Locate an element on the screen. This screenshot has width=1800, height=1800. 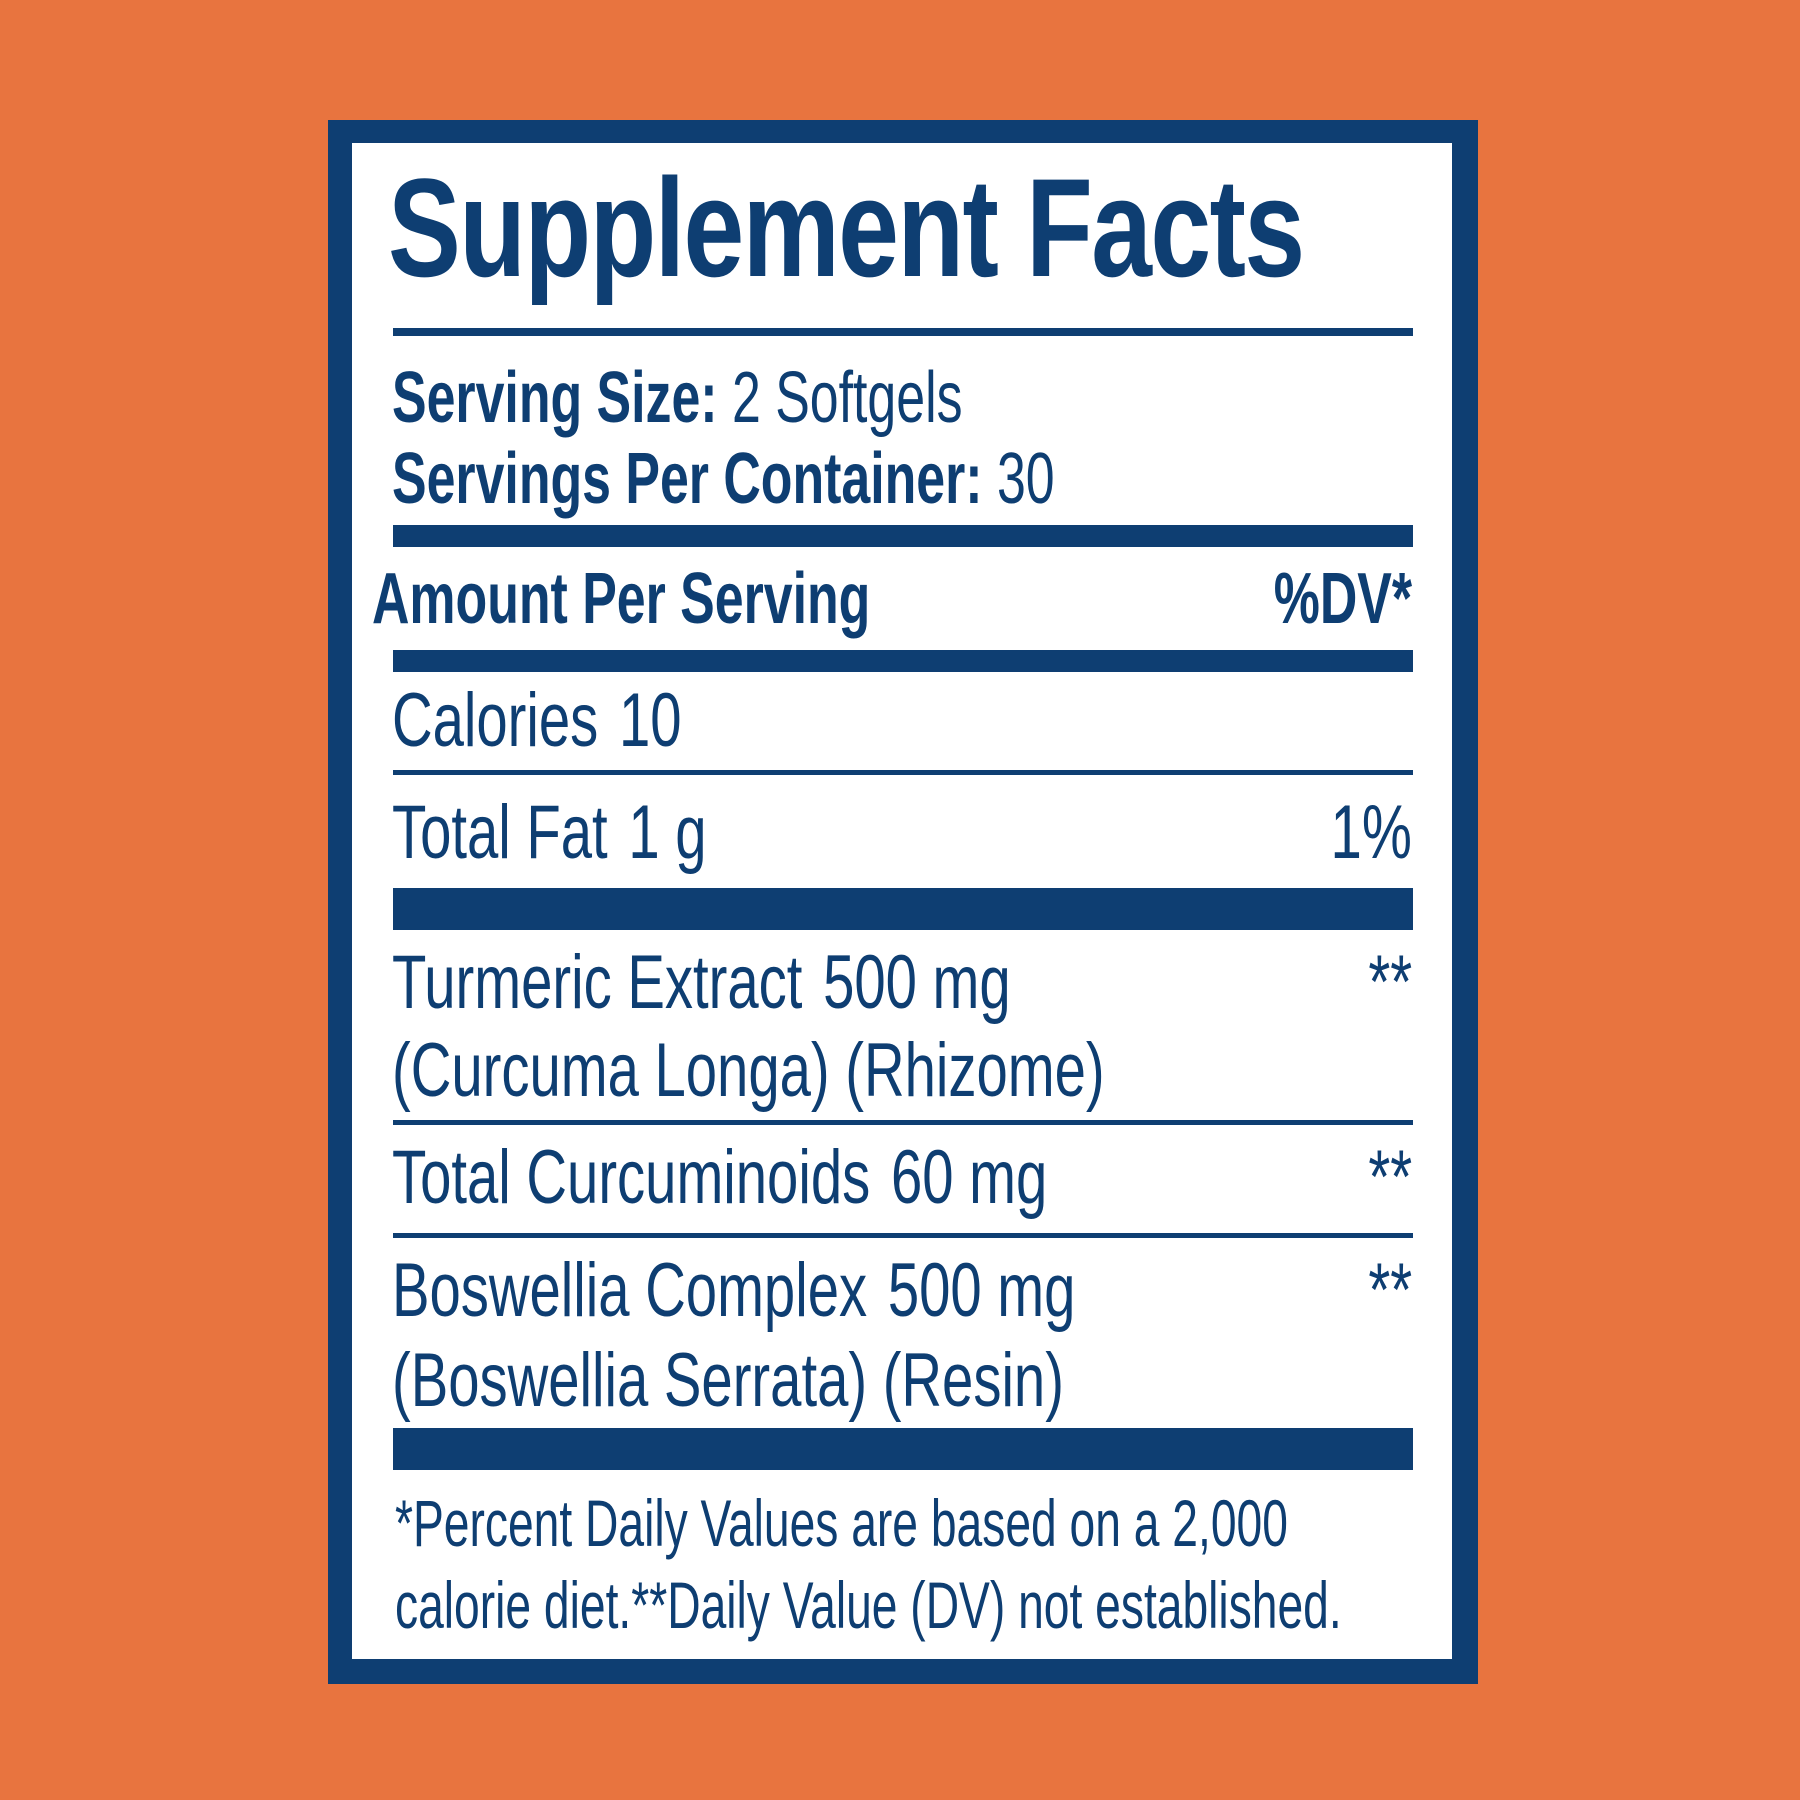
turmeric-source: (Curcuma Longa) (Rhizome) is located at coordinates (748, 1070).